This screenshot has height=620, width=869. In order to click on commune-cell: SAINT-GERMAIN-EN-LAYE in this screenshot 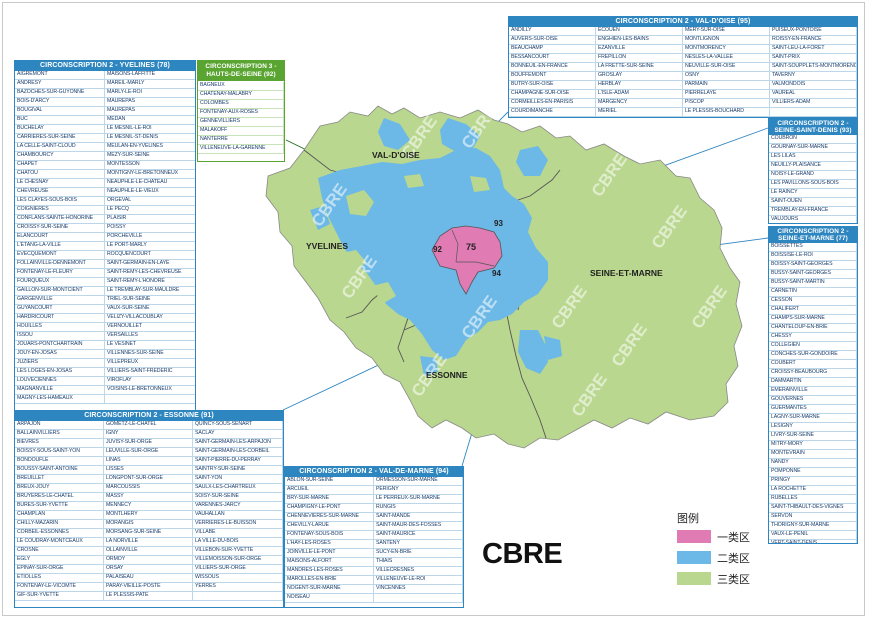, I will do `click(150, 264)`.